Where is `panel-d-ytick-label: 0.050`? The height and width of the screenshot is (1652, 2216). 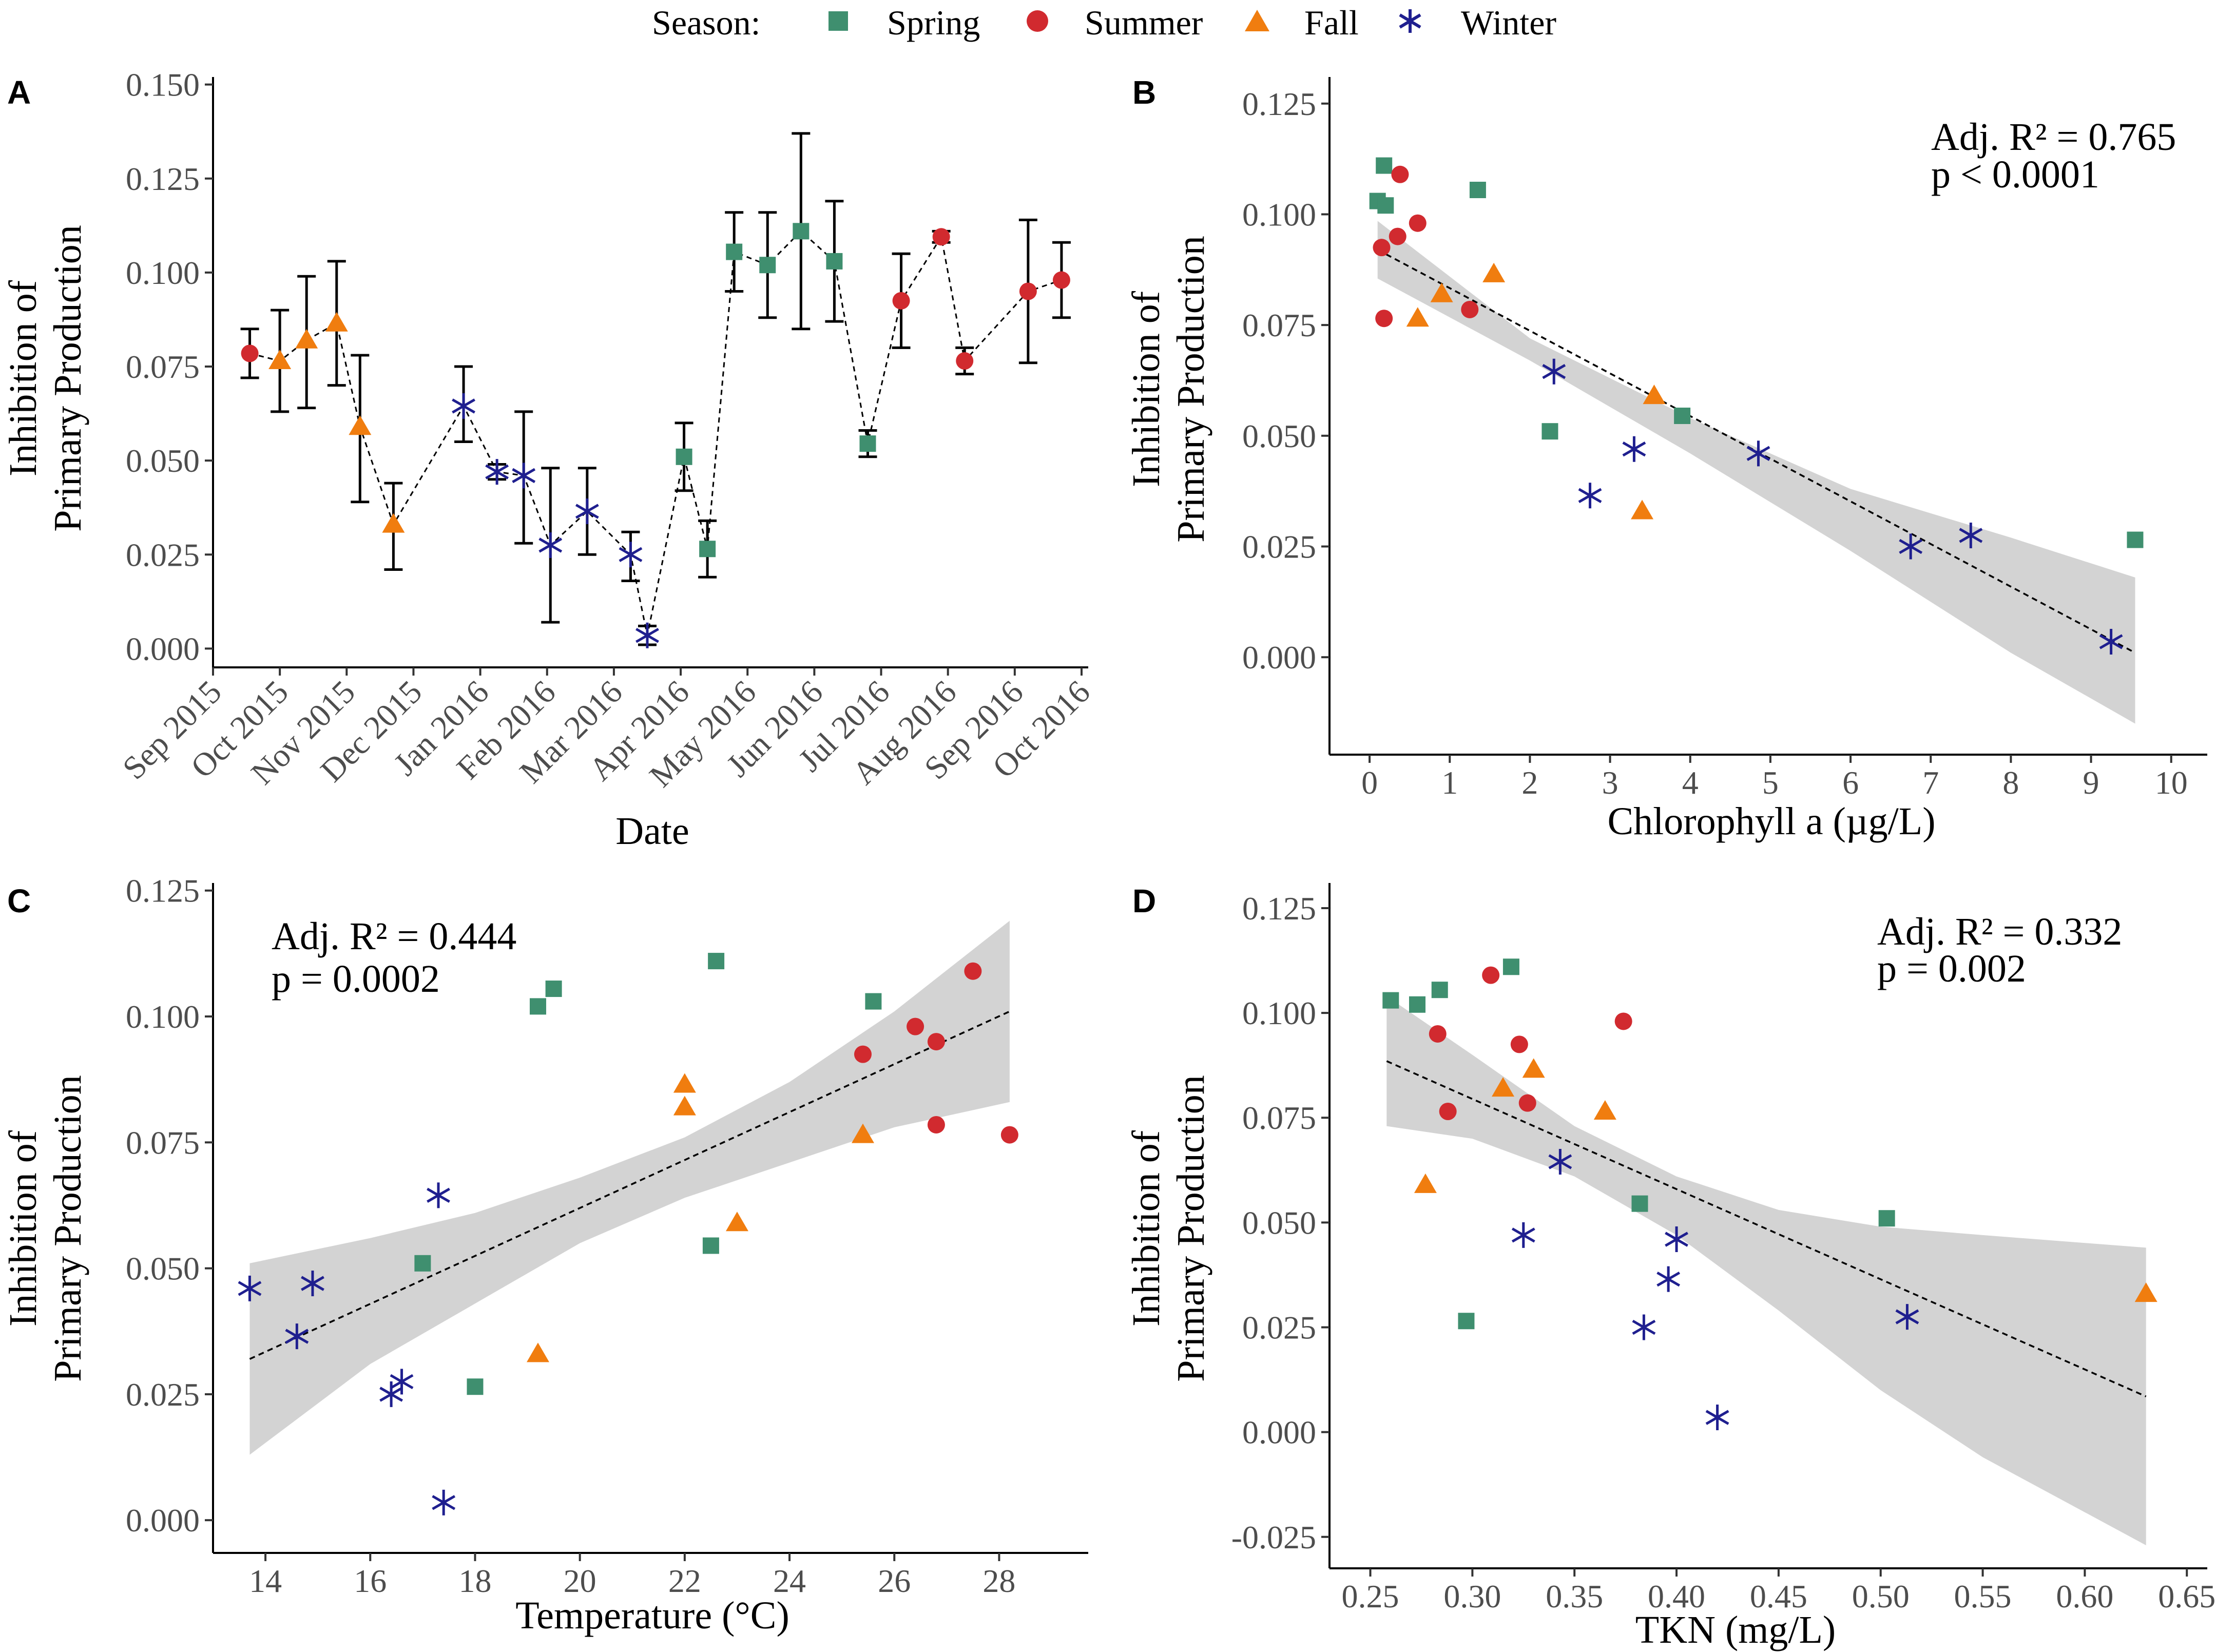
panel-d-ytick-label: 0.050 is located at coordinates (1279, 1222).